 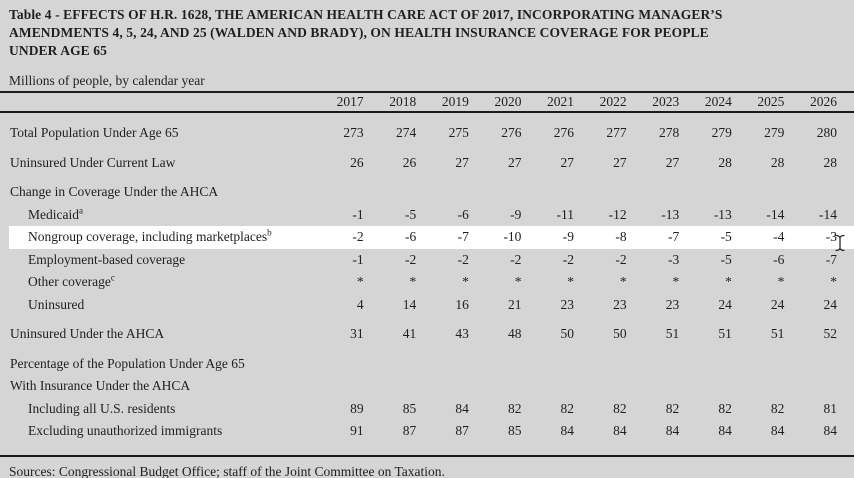 What do you see at coordinates (427, 112) in the screenshot?
I see `table-rule-header-bottom` at bounding box center [427, 112].